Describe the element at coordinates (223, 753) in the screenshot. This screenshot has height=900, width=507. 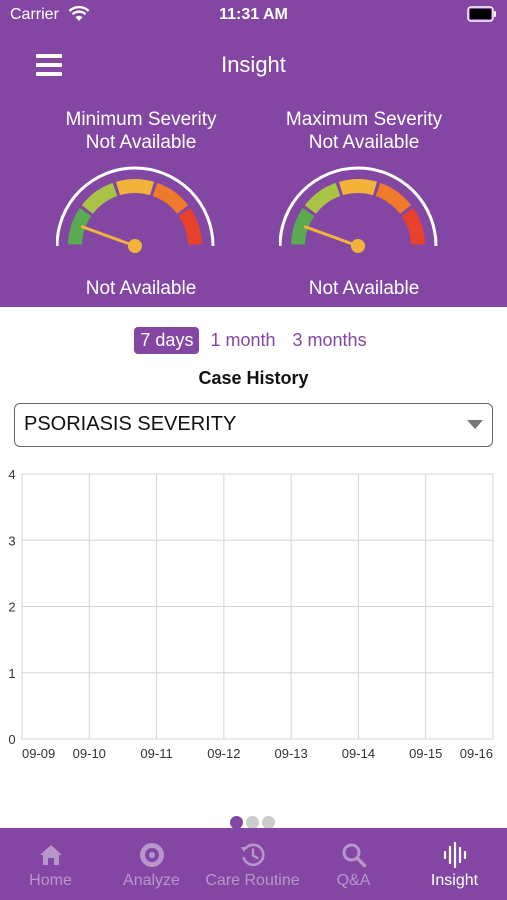
I see `x-tick-label: 09-12` at that location.